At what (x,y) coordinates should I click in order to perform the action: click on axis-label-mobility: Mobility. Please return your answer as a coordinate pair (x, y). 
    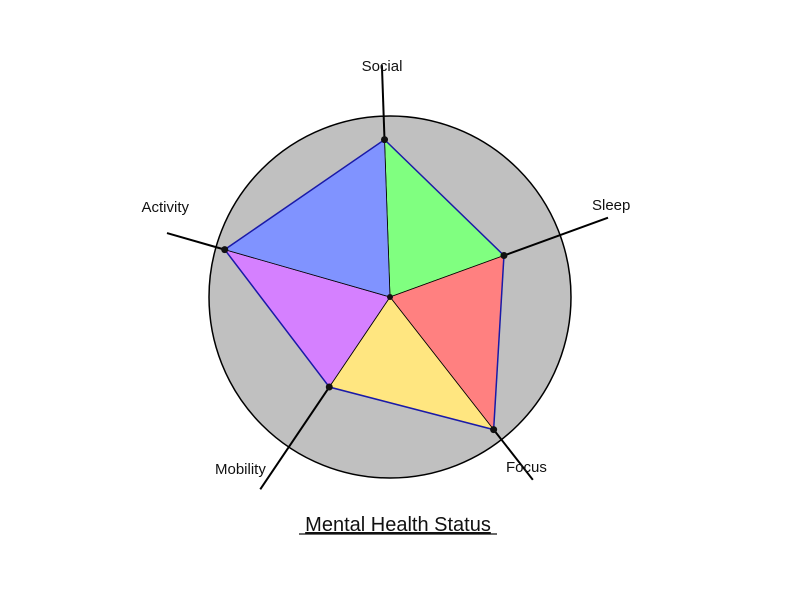
    Looking at the image, I should click on (240, 469).